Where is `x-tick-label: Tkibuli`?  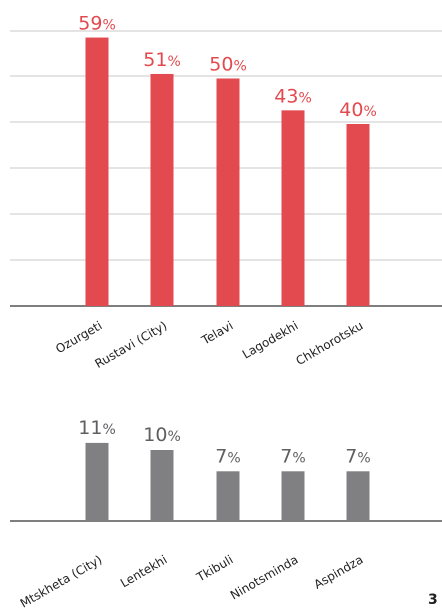
x-tick-label: Tkibuli is located at coordinates (214, 568).